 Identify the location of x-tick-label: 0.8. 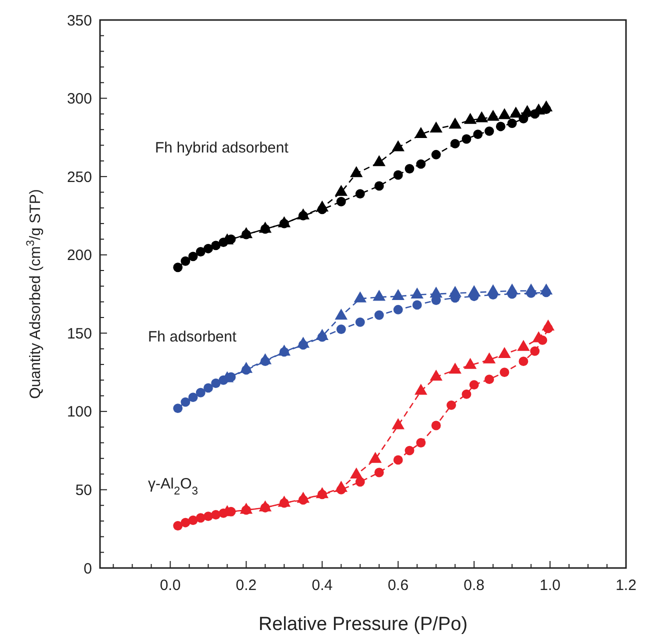
(474, 585).